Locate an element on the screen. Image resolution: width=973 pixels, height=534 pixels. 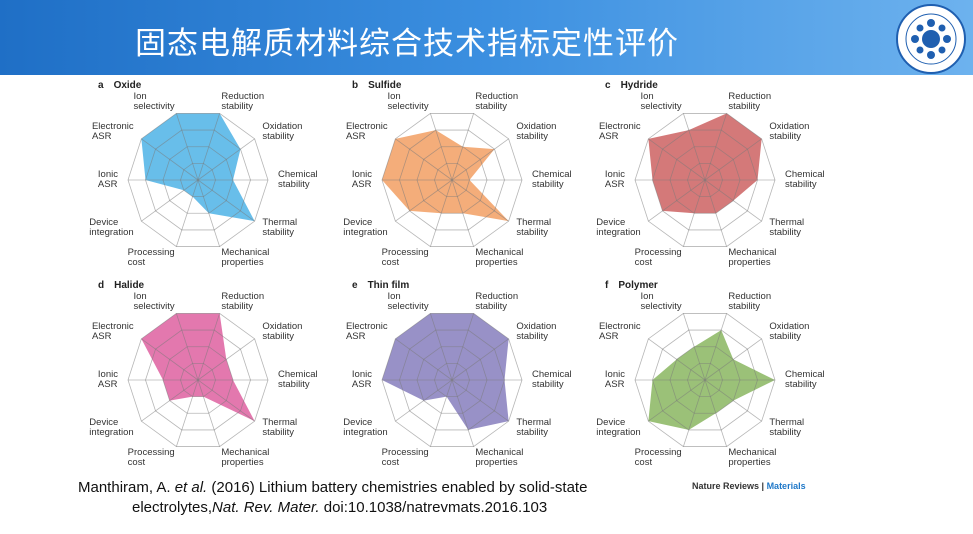
chart-title: Thin film is located at coordinates (388, 285).